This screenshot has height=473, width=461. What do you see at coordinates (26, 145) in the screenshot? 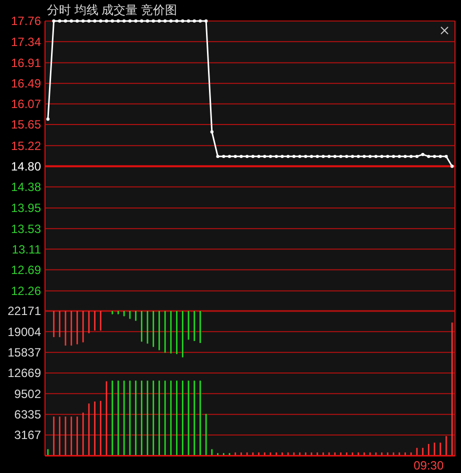
I see `y-tick-label: 15.22` at bounding box center [26, 145].